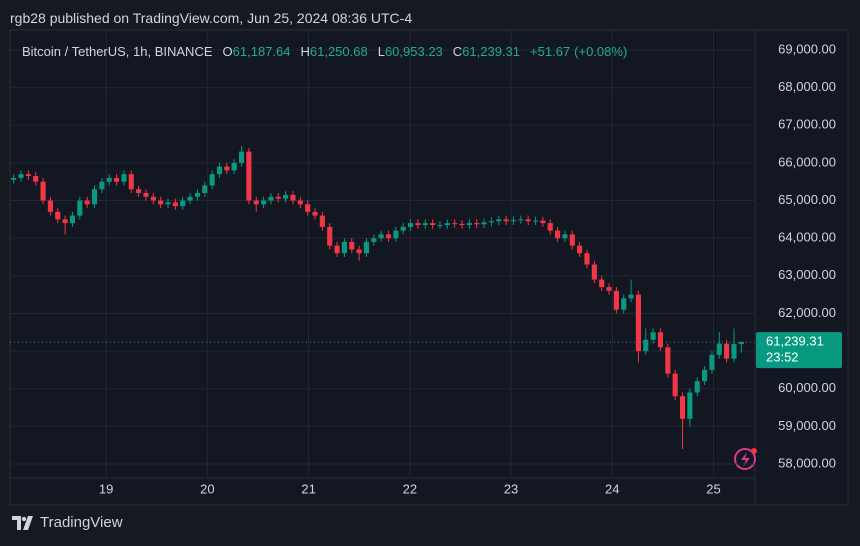 The image size is (860, 546). What do you see at coordinates (745, 459) in the screenshot?
I see `alert-icon` at bounding box center [745, 459].